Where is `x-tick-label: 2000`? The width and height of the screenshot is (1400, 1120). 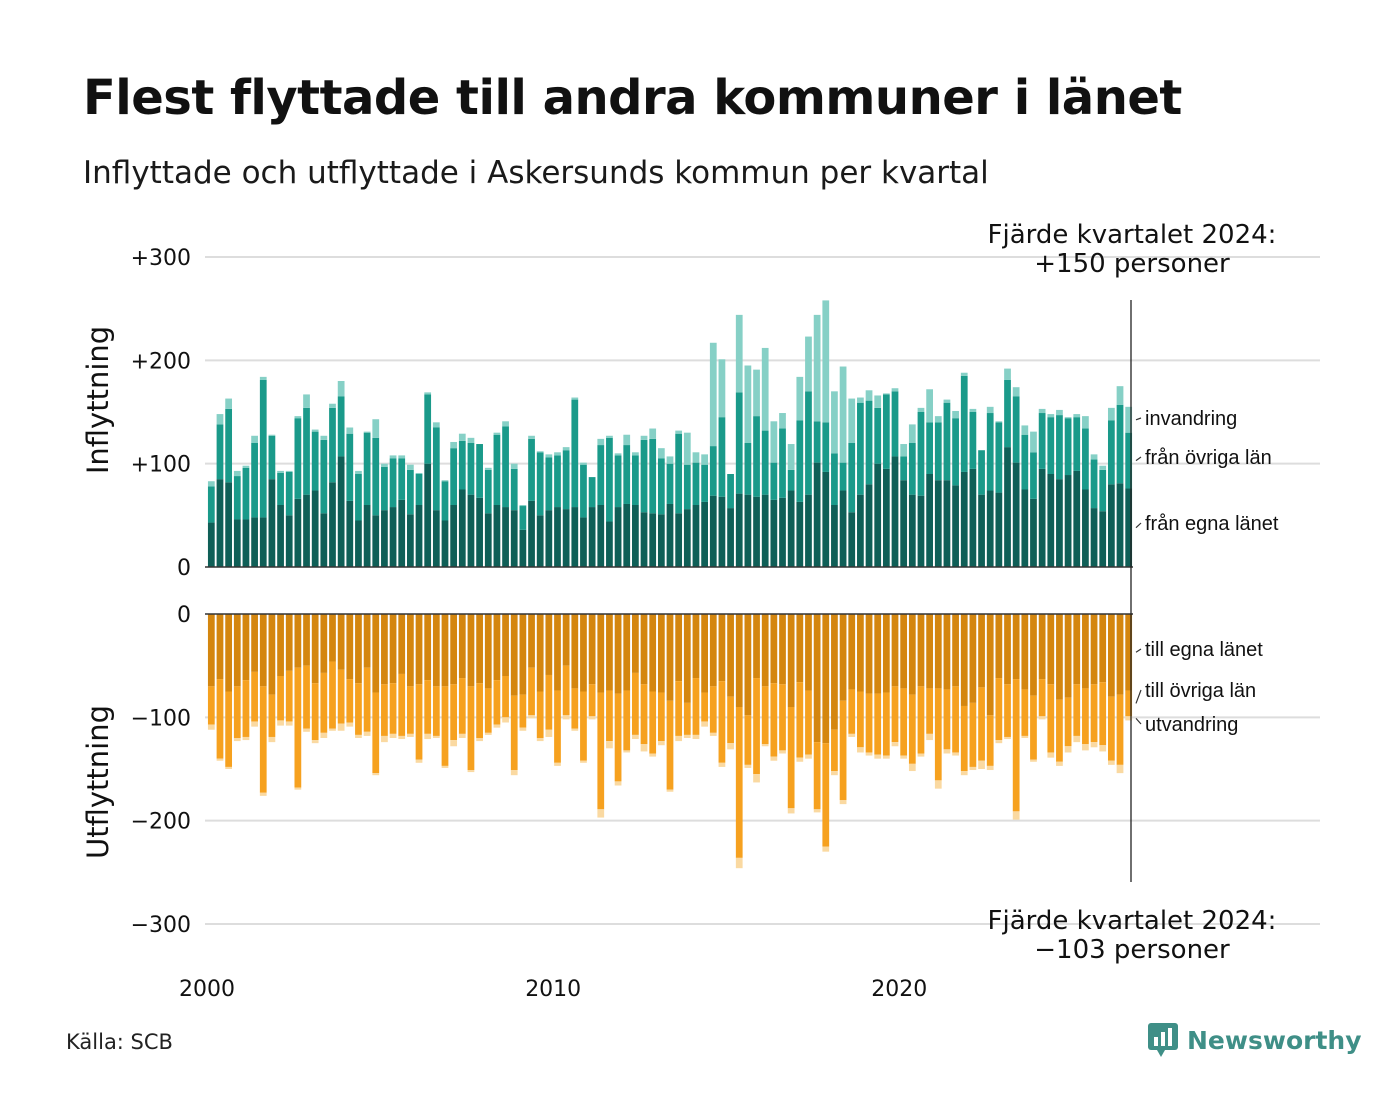
x-tick-label: 2000 is located at coordinates (207, 989).